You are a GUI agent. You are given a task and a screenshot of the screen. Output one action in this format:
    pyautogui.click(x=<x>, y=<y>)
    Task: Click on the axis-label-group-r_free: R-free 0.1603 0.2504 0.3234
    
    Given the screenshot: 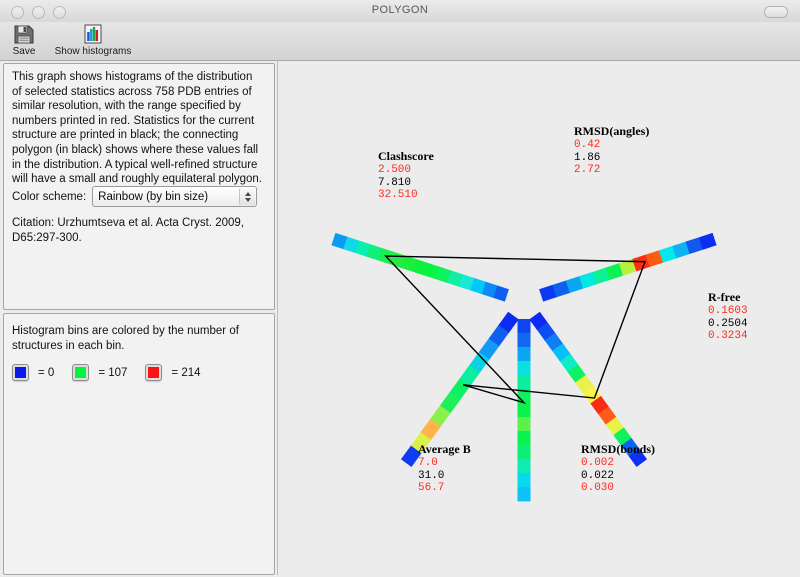 What is the action you would take?
    pyautogui.click(x=728, y=317)
    